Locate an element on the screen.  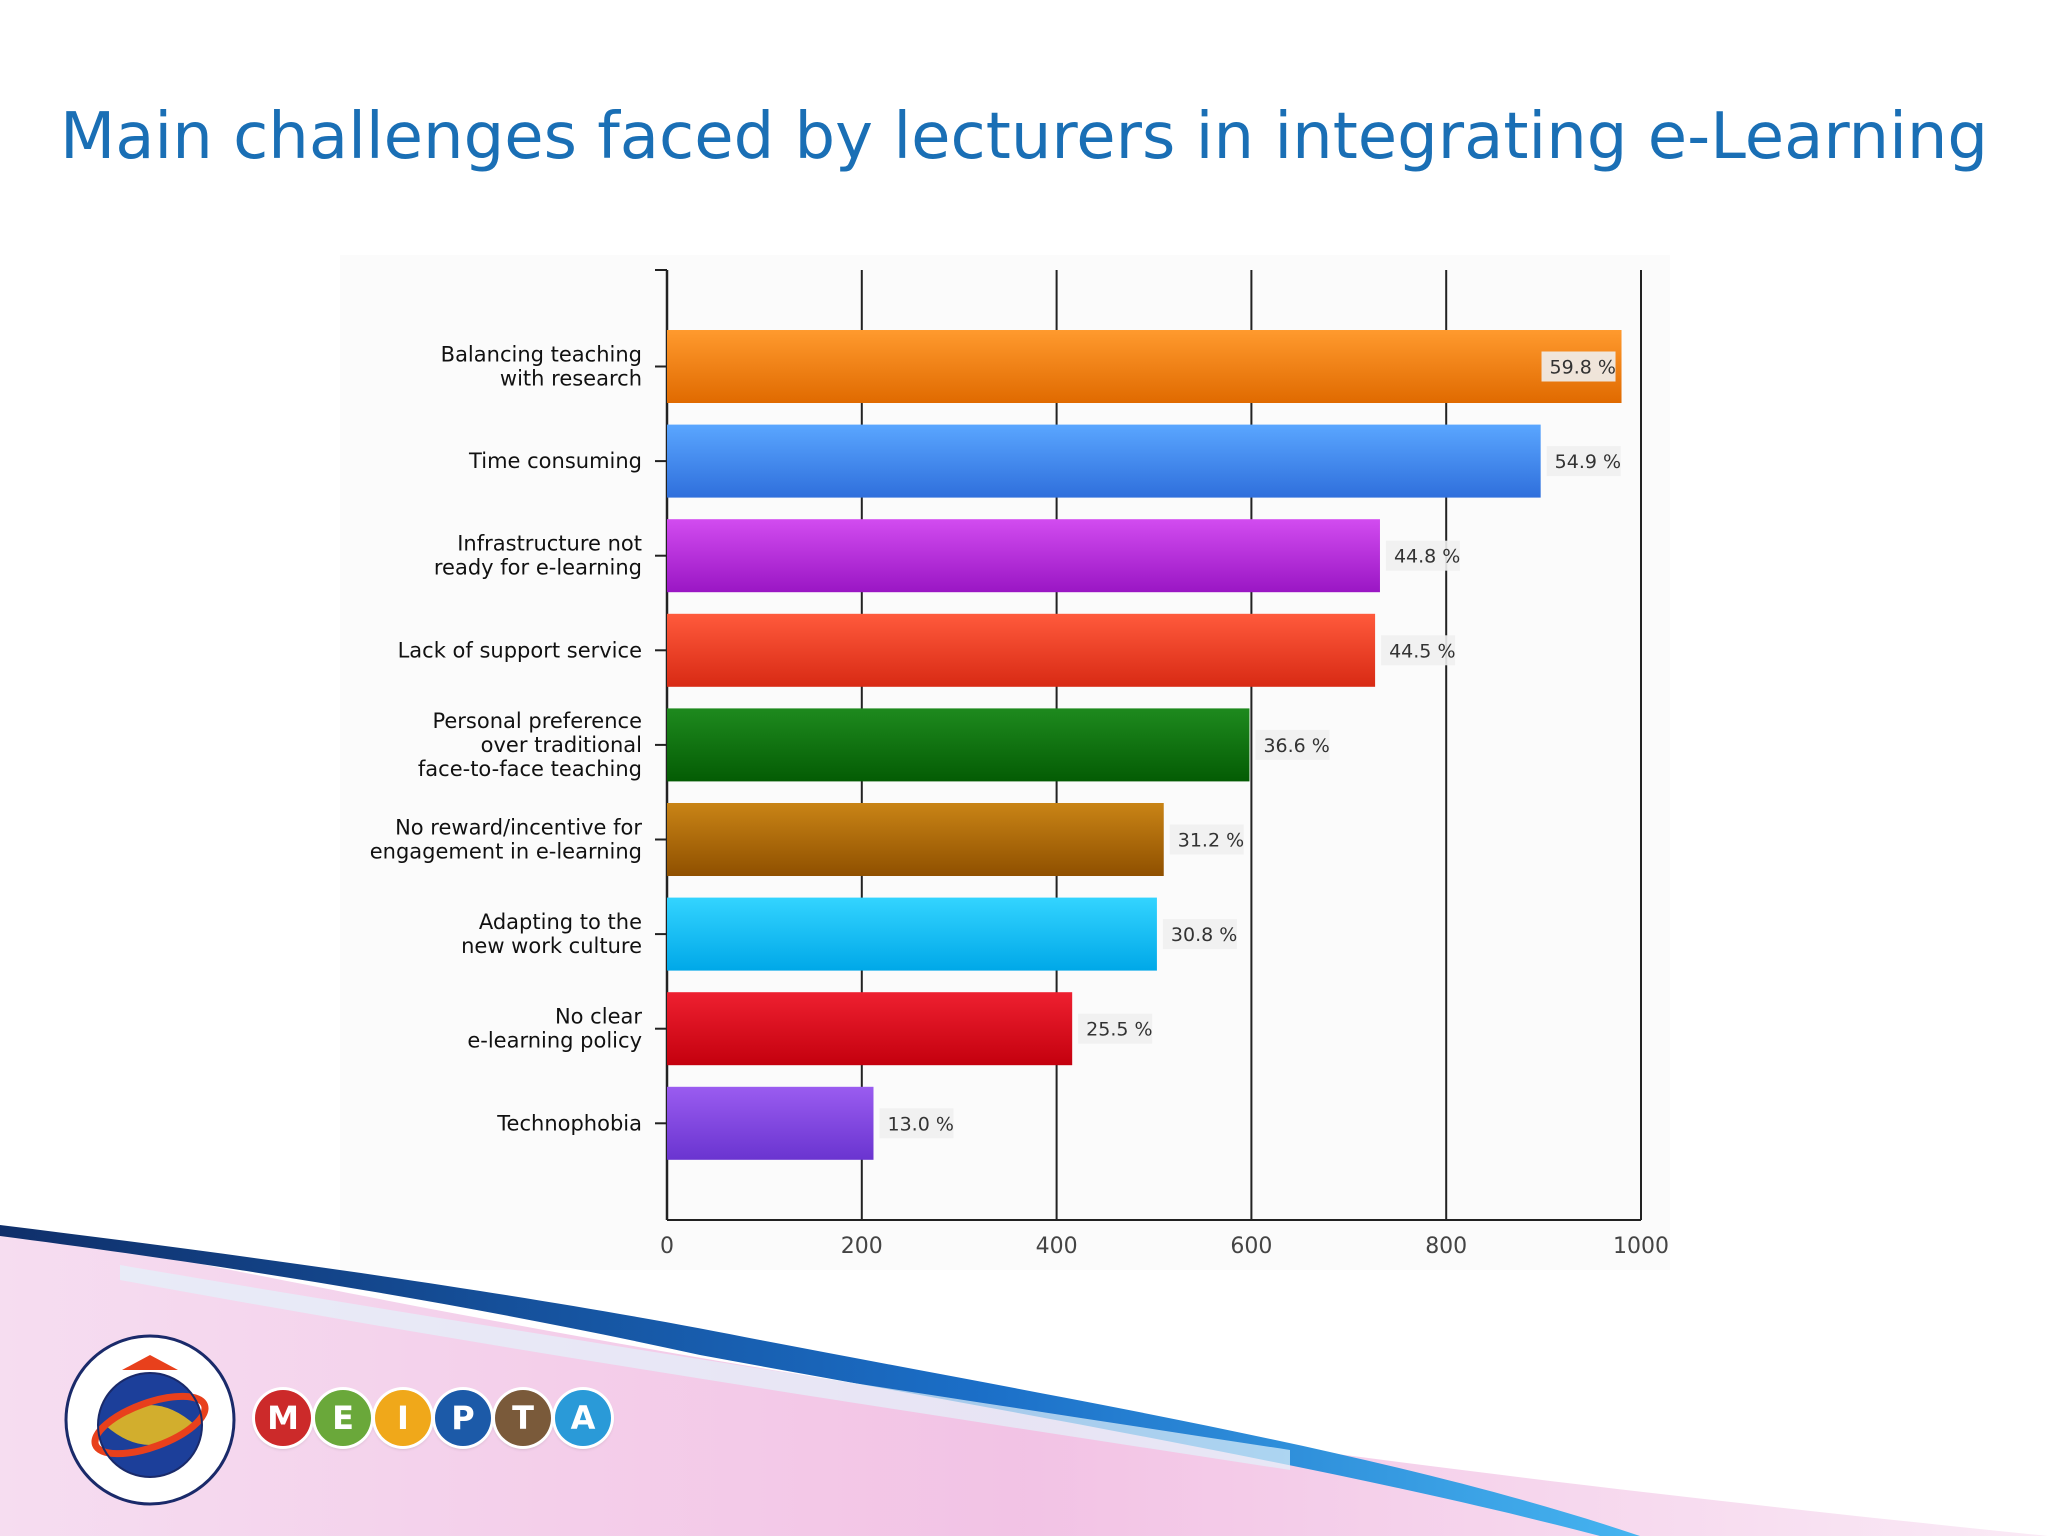
value-label: 44.5 % is located at coordinates (1422, 651).